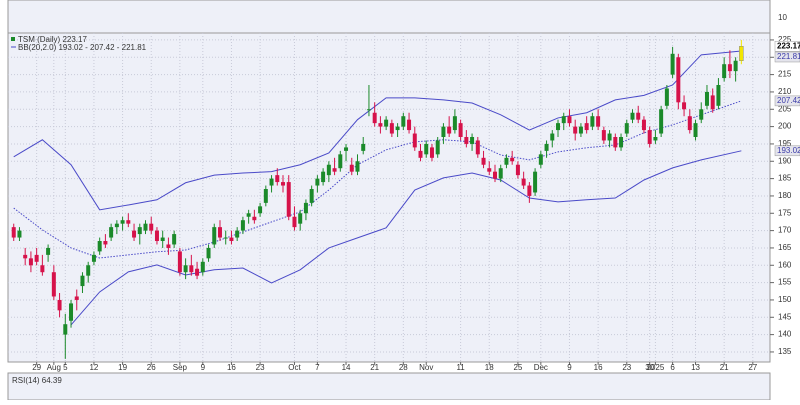 This screenshot has height=405, width=800. Describe the element at coordinates (13, 39) in the screenshot. I see `legend-swatch` at that location.